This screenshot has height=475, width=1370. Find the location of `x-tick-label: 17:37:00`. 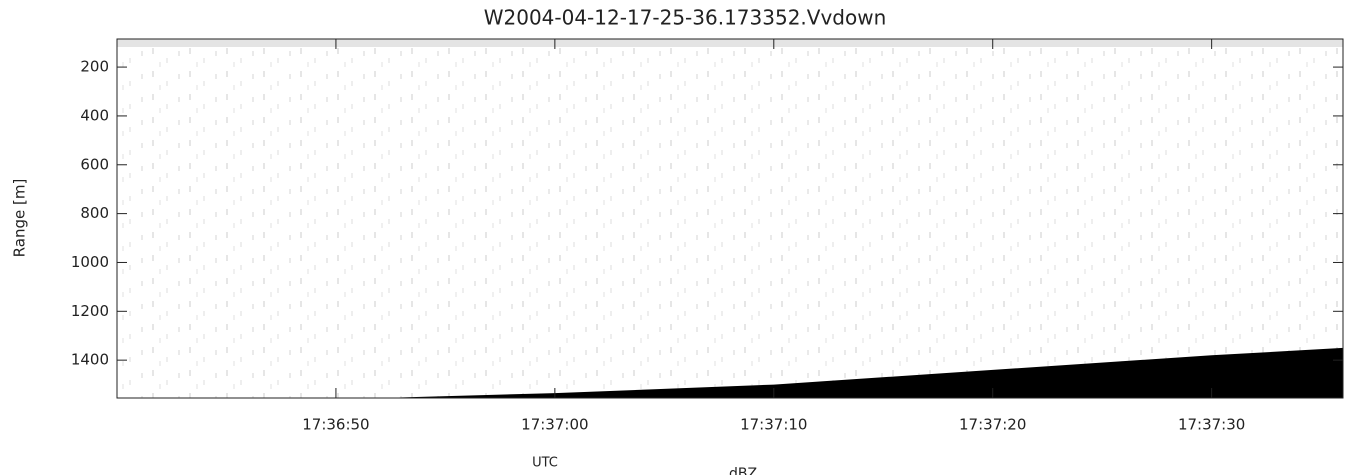

x-tick-label: 17:37:00 is located at coordinates (554, 425).